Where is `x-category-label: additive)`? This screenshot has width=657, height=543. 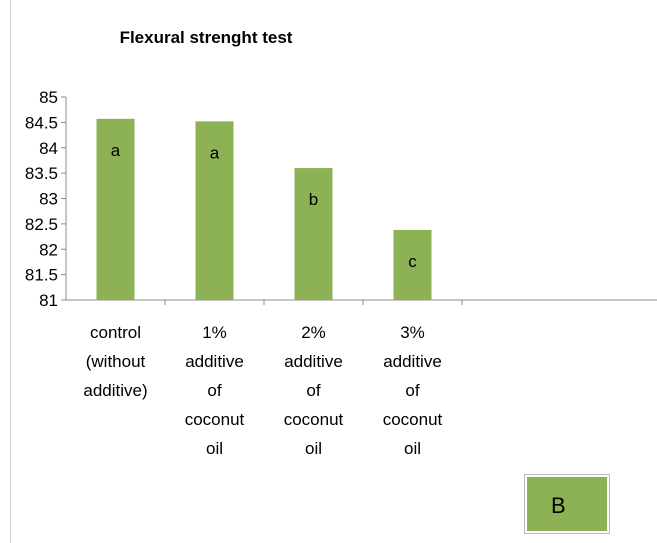
x-category-label: additive) is located at coordinates (115, 390).